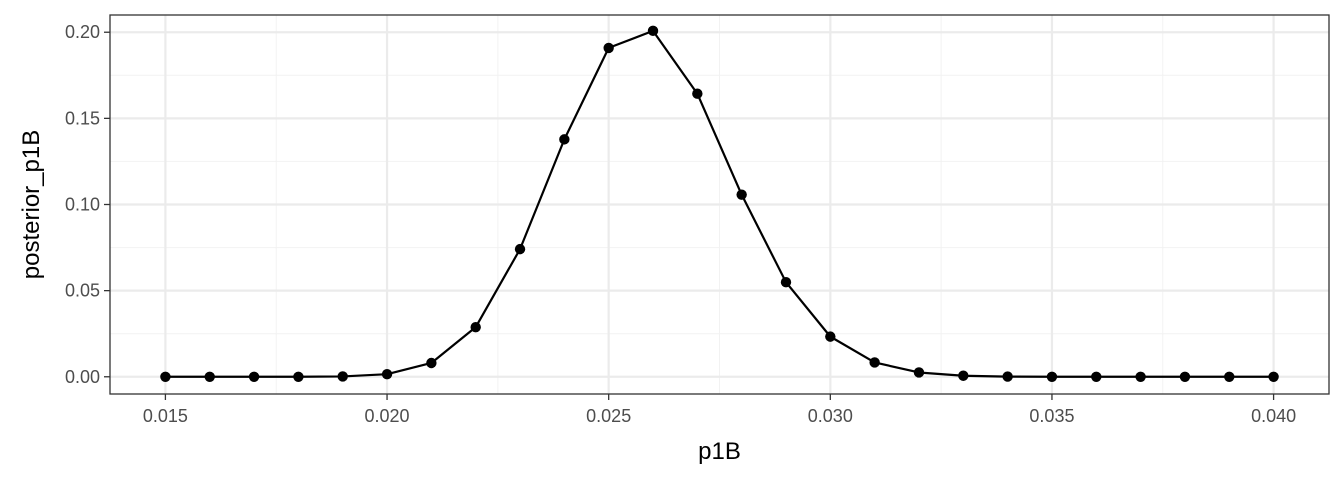 The height and width of the screenshot is (480, 1344). I want to click on y-tick-label: 0.05, so click(82, 291).